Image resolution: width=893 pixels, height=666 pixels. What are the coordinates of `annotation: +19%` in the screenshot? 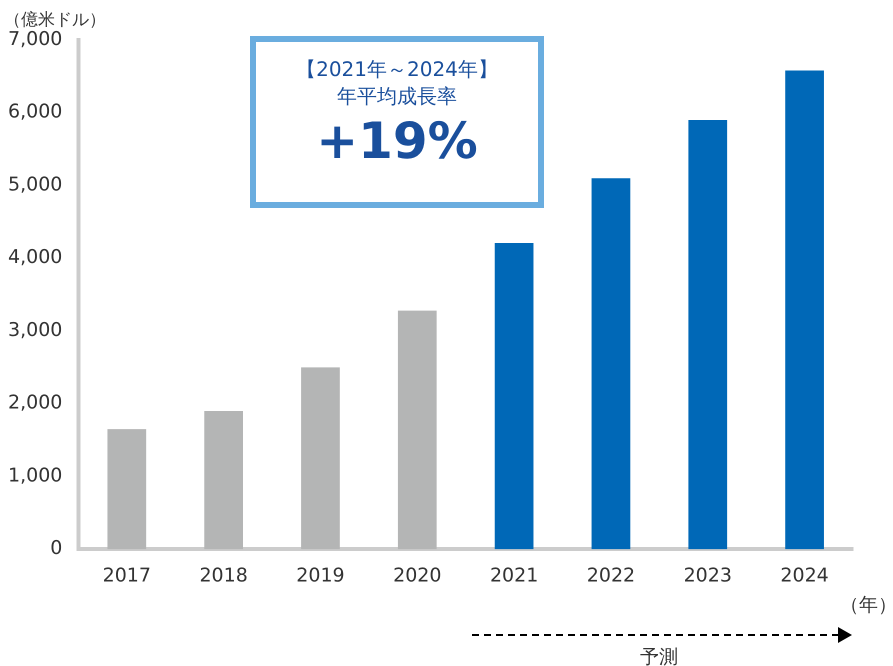 It's located at (397, 141).